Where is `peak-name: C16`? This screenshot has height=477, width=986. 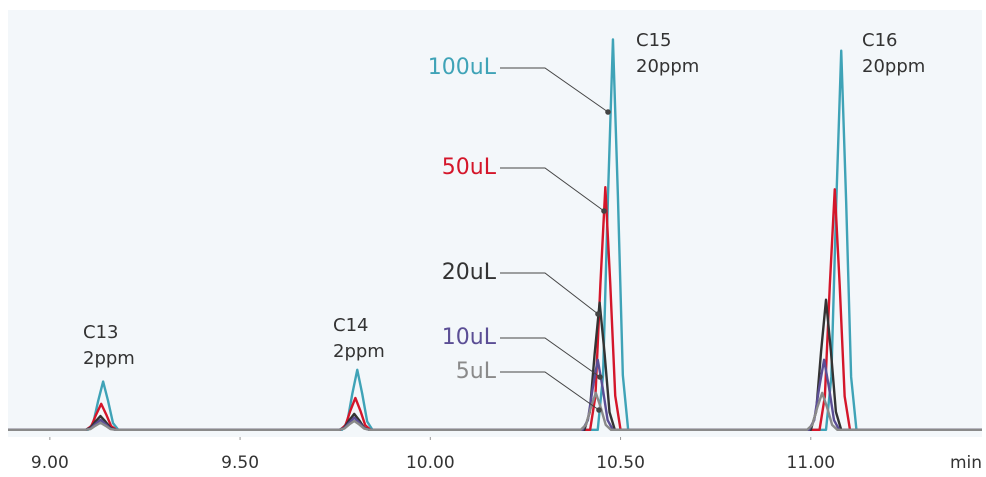
peak-name: C16 is located at coordinates (879, 40).